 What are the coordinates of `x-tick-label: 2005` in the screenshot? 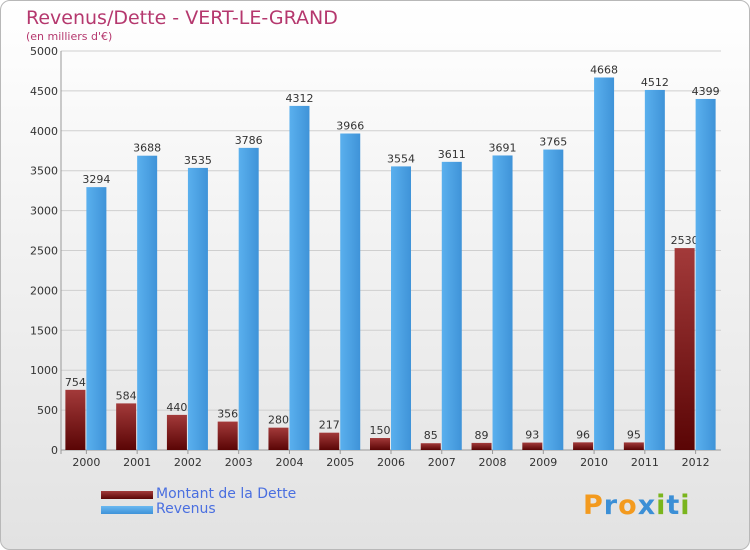 It's located at (340, 462).